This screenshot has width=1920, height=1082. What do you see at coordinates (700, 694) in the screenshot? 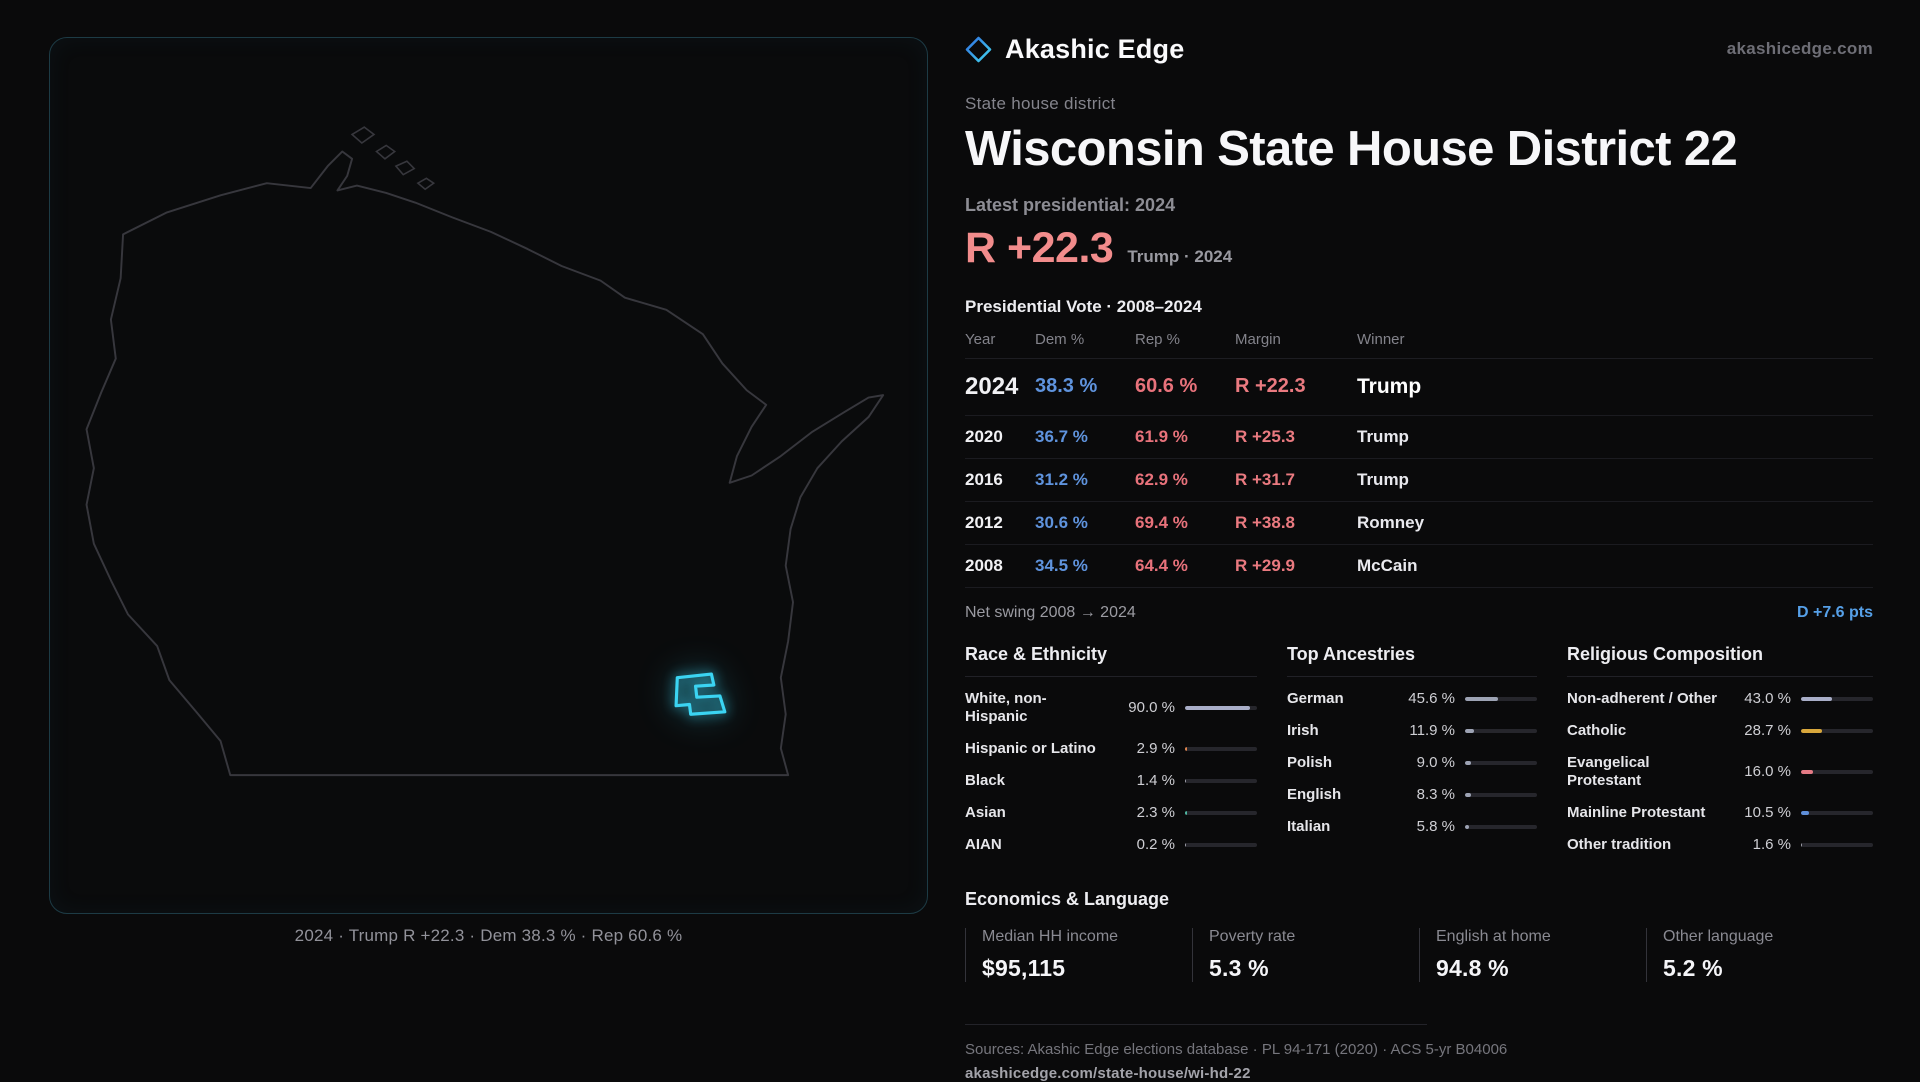
I see `district-22-shape` at bounding box center [700, 694].